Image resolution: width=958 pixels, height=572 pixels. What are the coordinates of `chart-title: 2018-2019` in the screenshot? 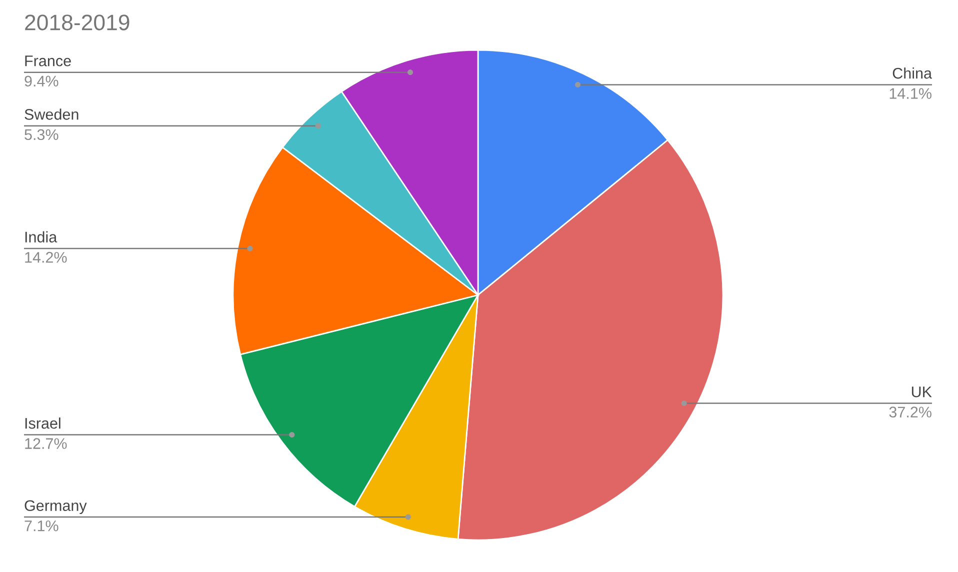 It's located at (77, 22).